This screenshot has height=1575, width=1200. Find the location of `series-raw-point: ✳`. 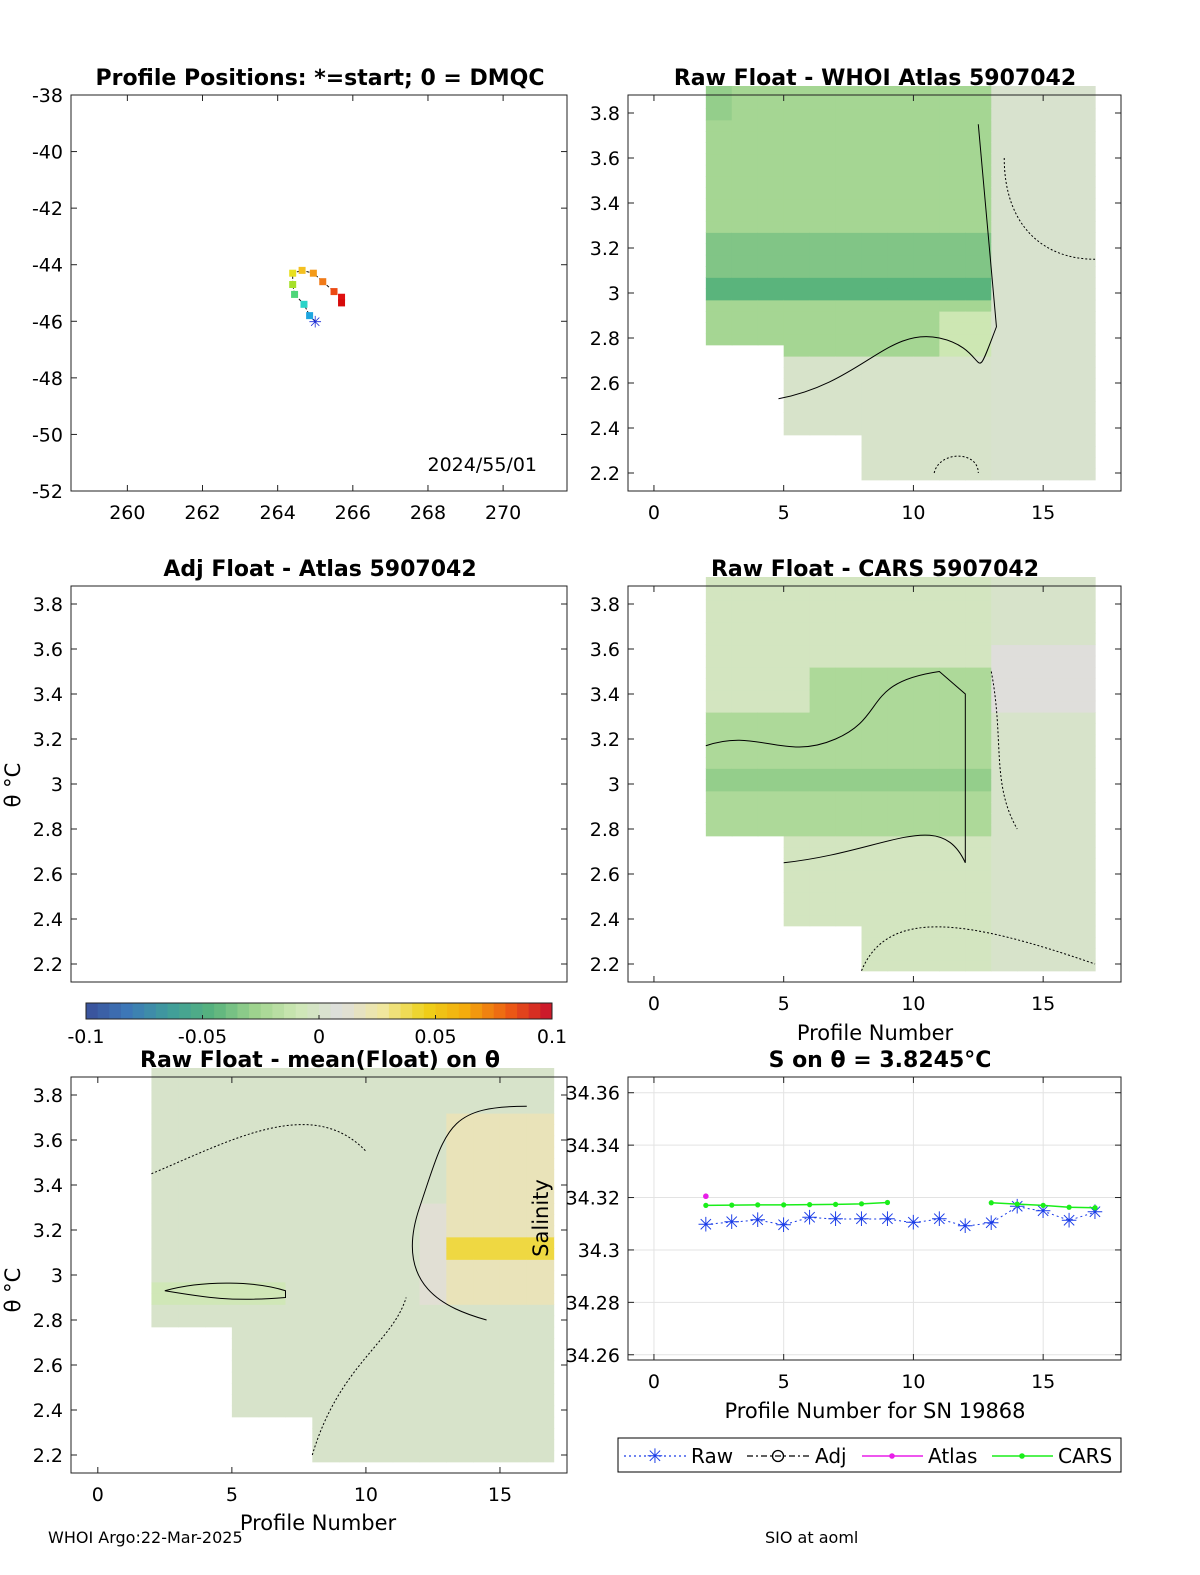

series-raw-point: ✳ is located at coordinates (783, 1225).